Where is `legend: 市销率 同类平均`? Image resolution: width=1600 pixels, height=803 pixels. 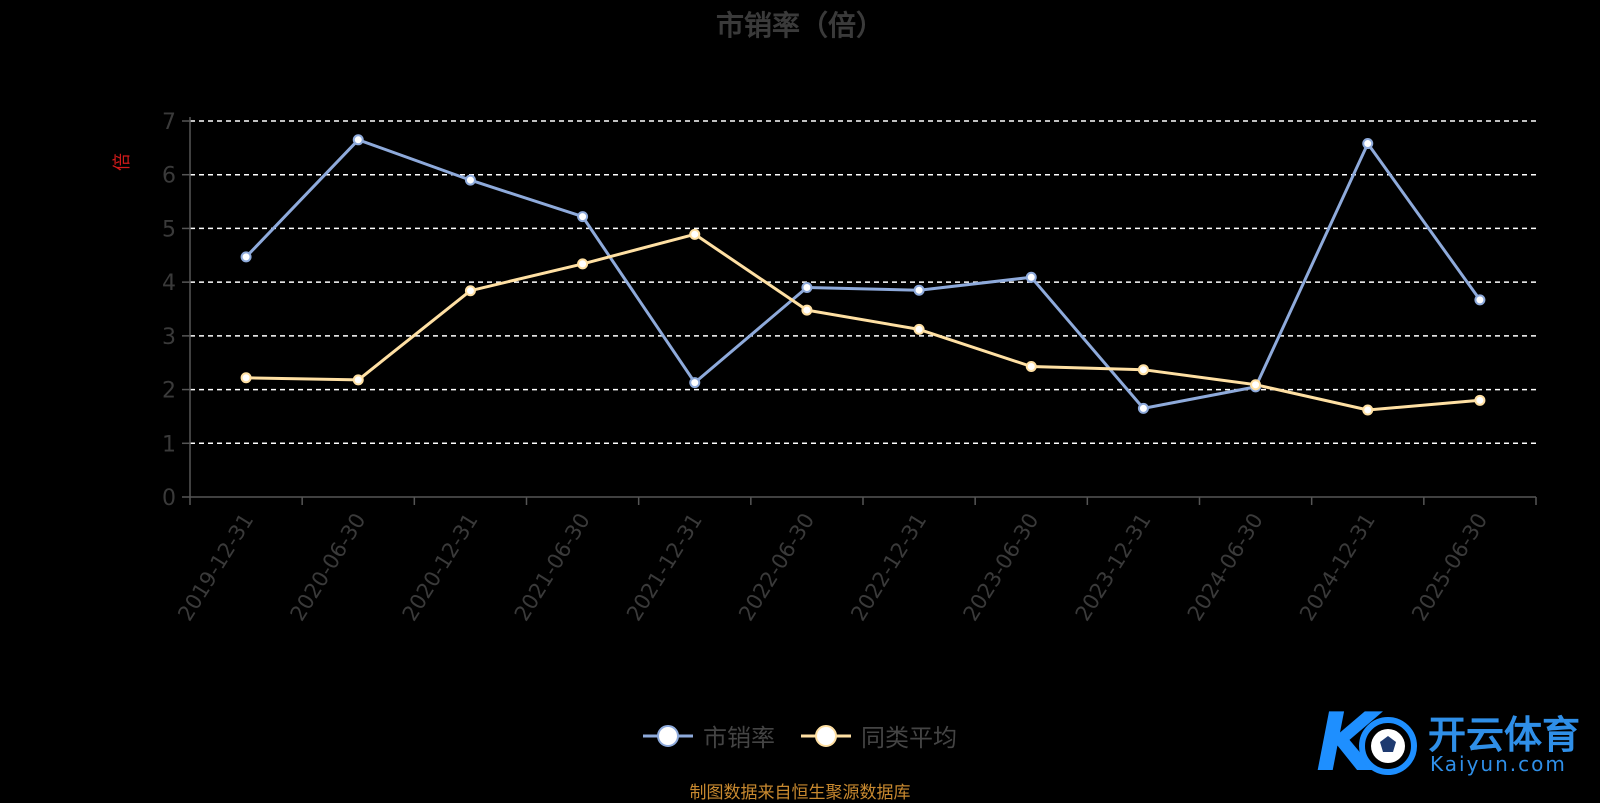 legend: 市销率 同类平均 is located at coordinates (800, 735).